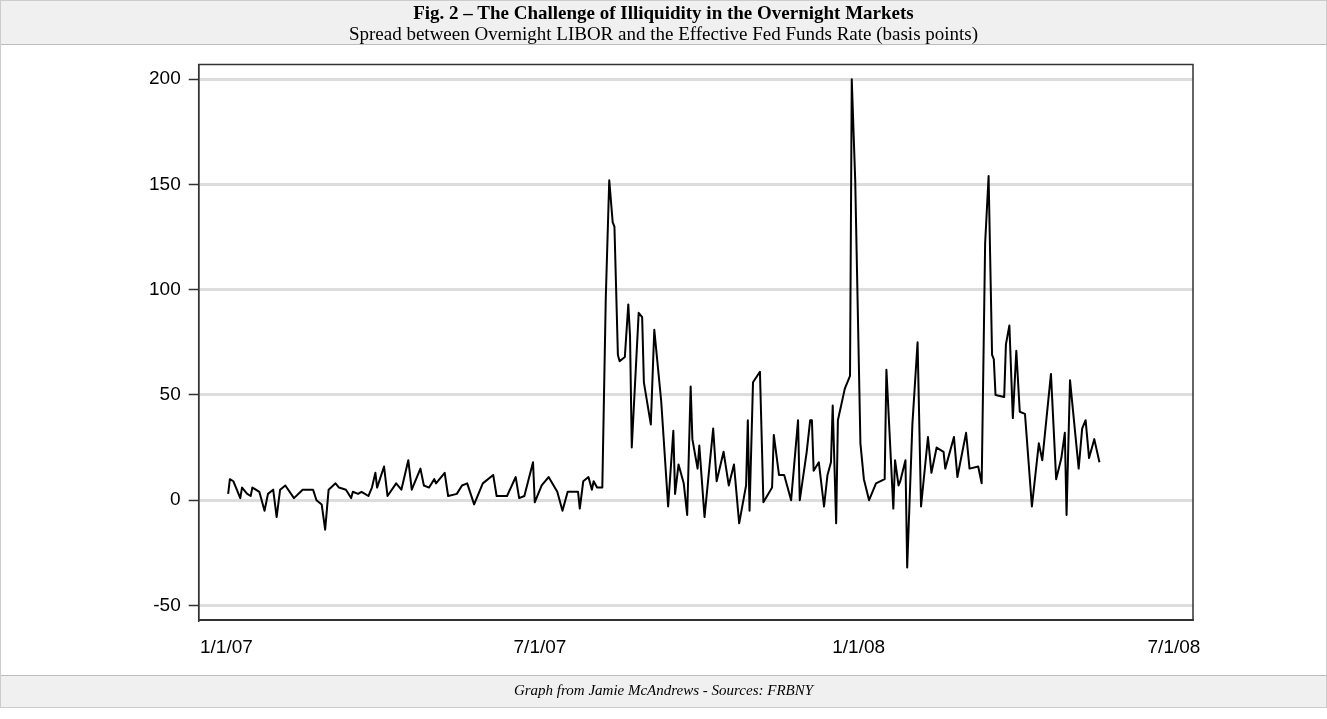  Describe the element at coordinates (175, 499) in the screenshot. I see `y-tick-label: 0` at that location.